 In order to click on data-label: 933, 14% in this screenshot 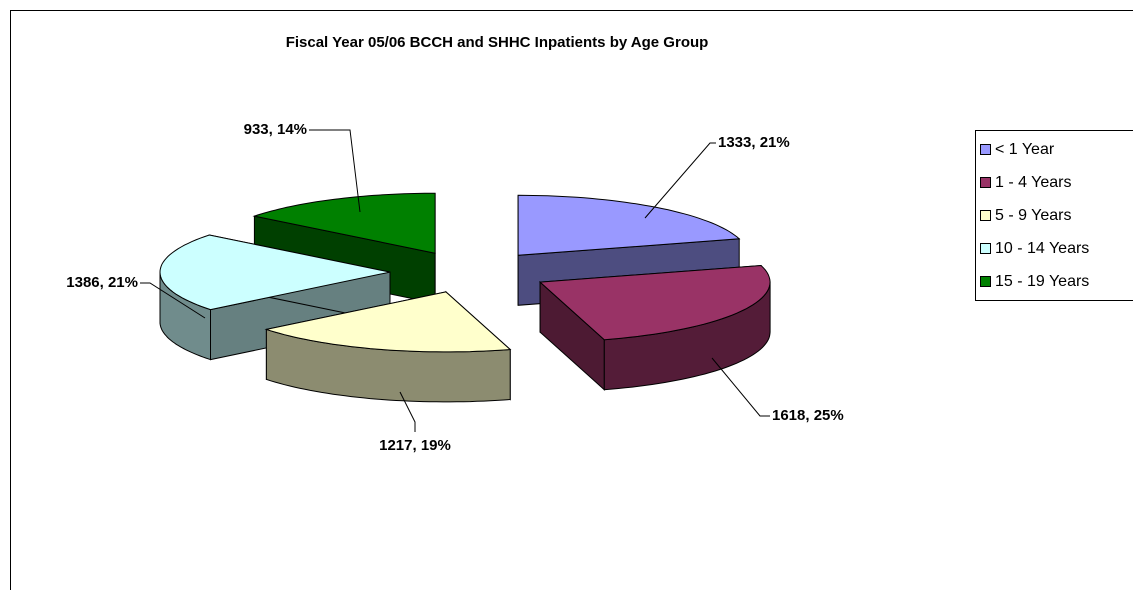, I will do `click(275, 129)`.